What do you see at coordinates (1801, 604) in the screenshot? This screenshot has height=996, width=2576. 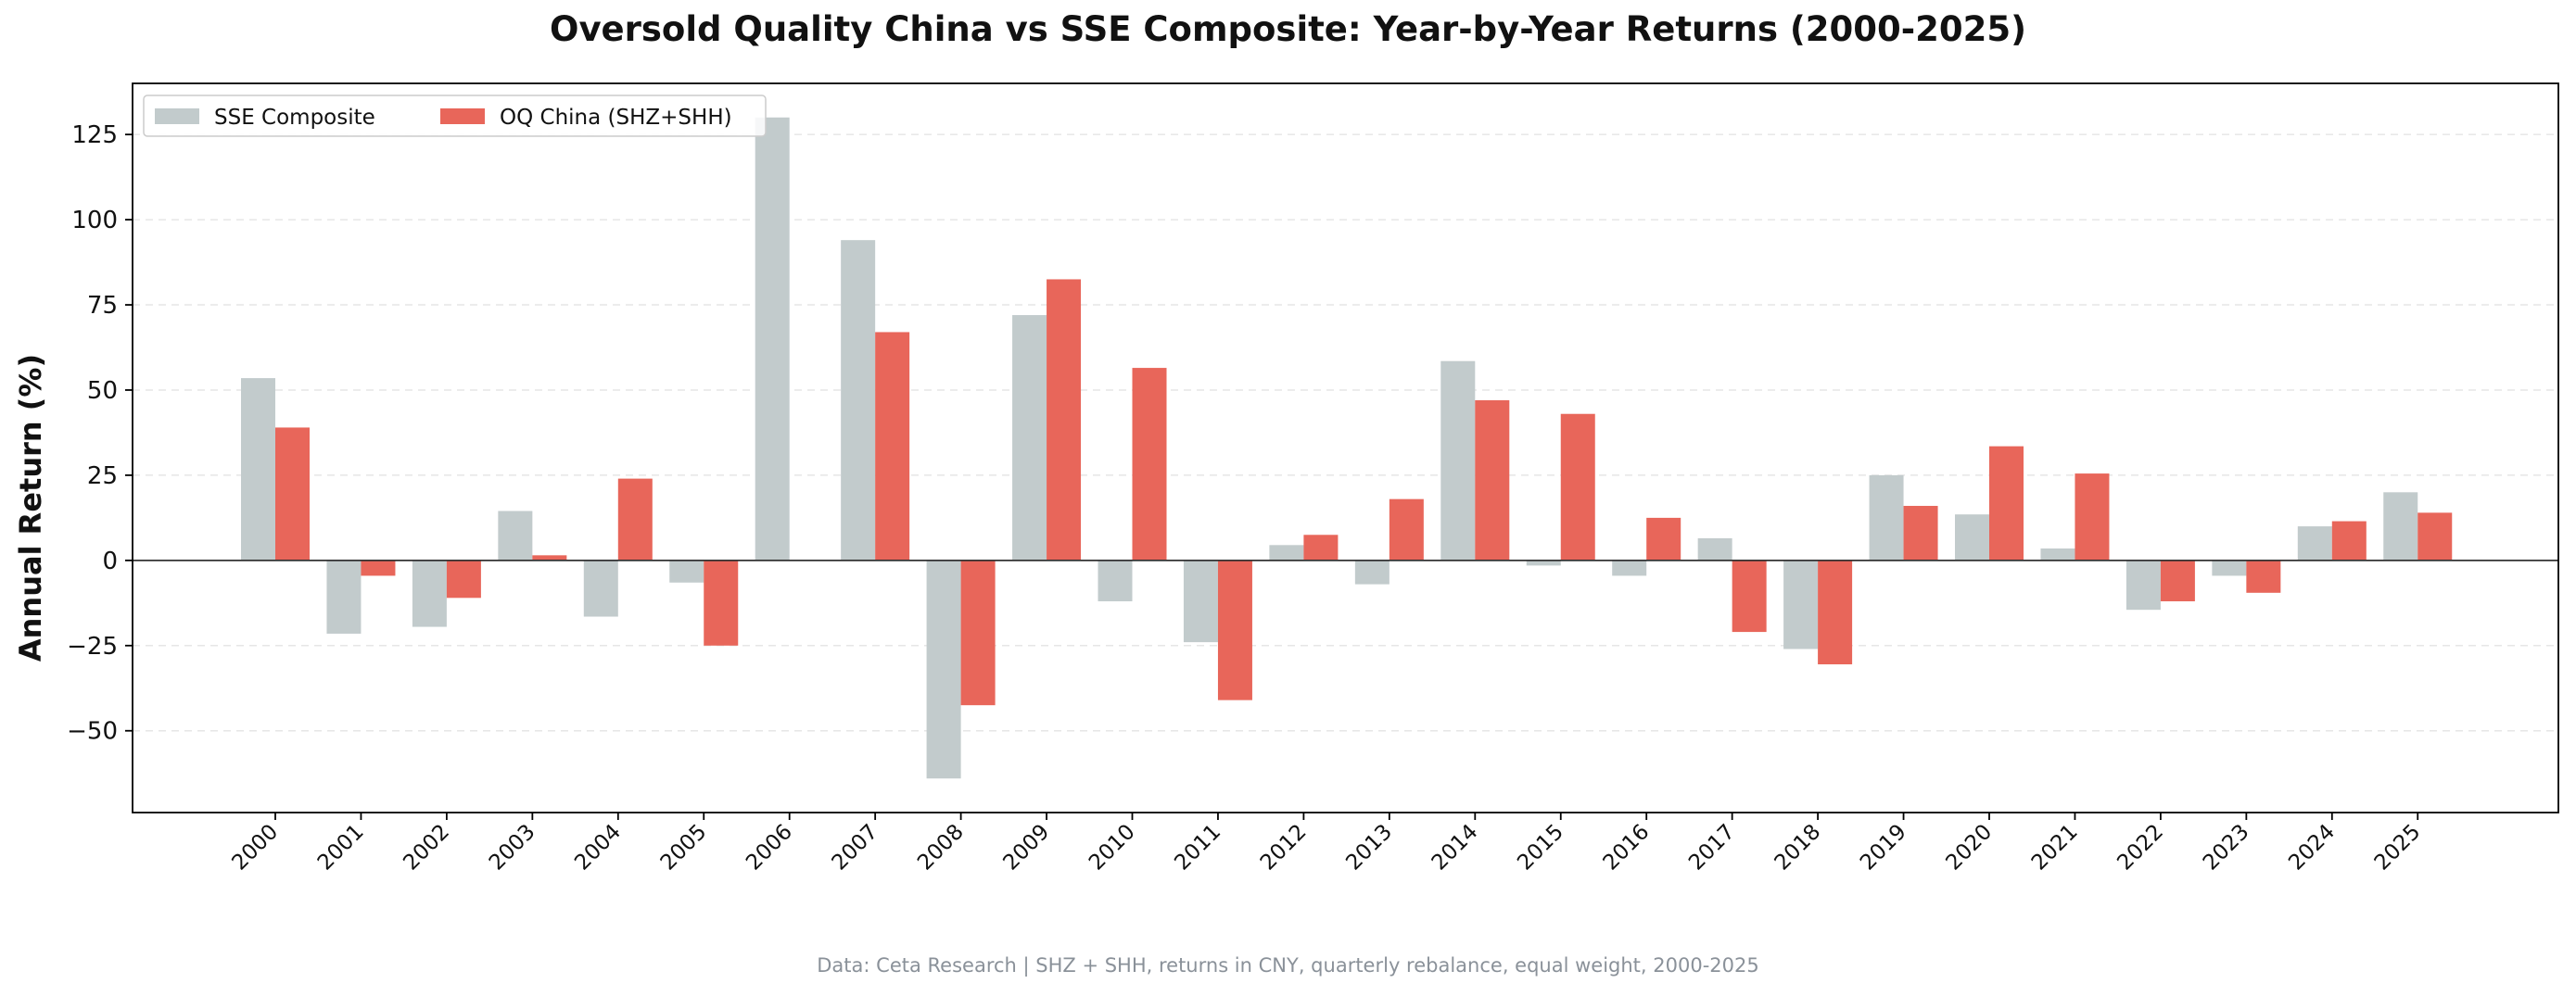 I see `bar-sse-composite-2018` at bounding box center [1801, 604].